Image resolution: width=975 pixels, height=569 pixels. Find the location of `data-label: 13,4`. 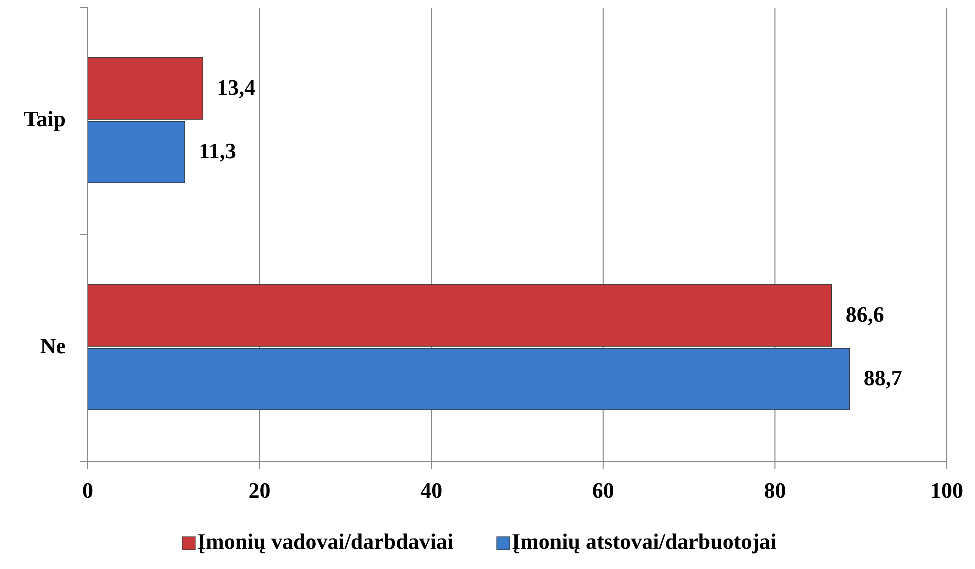

data-label: 13,4 is located at coordinates (236, 87).